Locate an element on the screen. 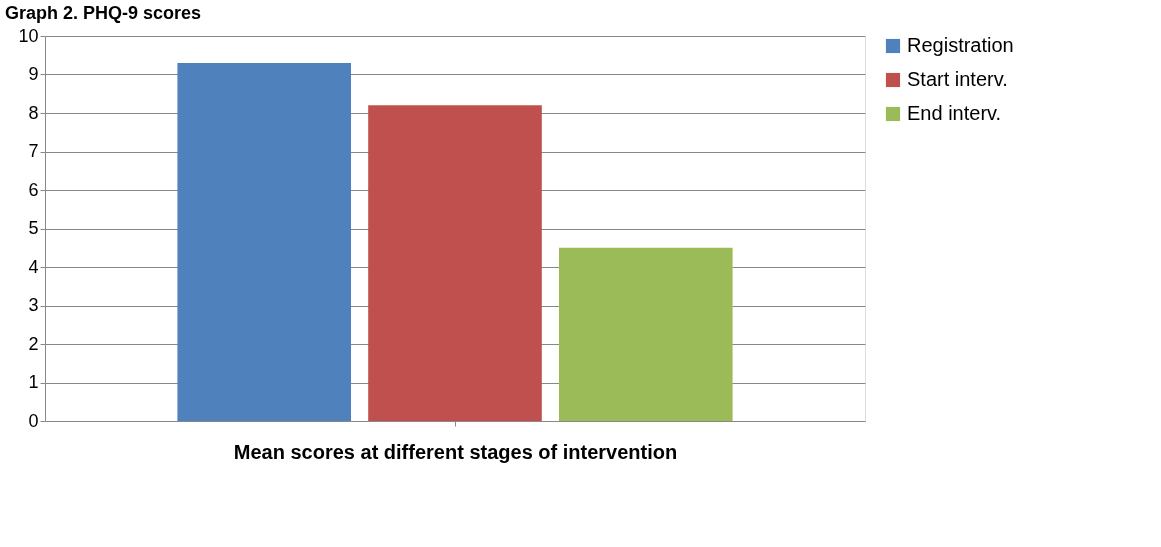 The image size is (1161, 547). y-tick-label: 10 is located at coordinates (28, 35).